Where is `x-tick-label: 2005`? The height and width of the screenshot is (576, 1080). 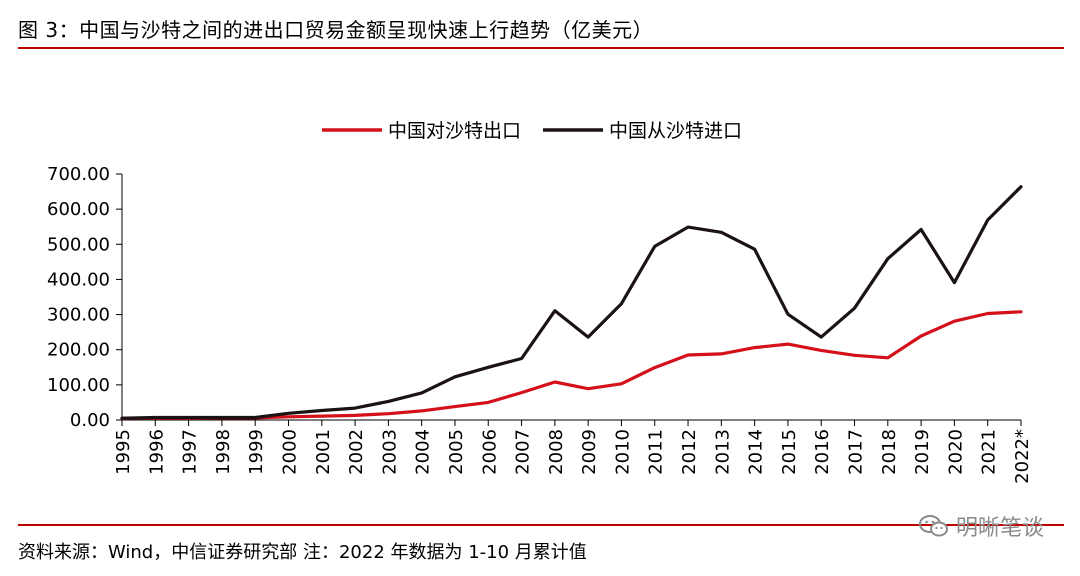
x-tick-label: 2005 is located at coordinates (456, 452).